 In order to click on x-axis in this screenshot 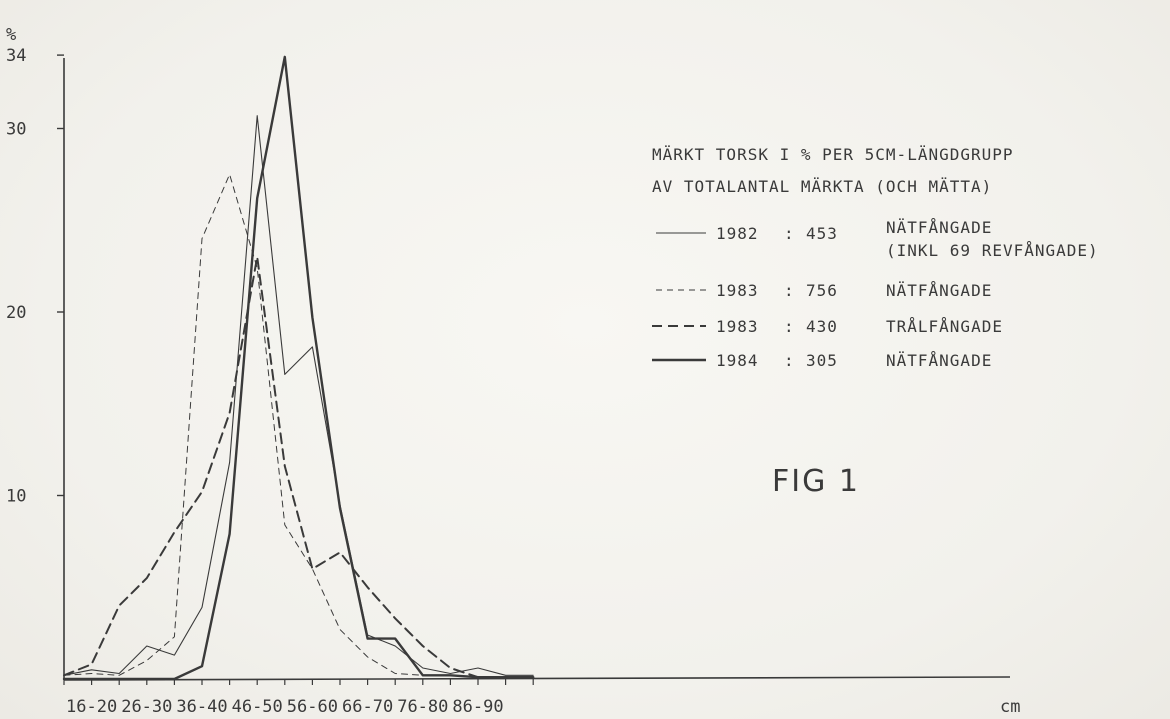, I will do `click(537, 678)`.